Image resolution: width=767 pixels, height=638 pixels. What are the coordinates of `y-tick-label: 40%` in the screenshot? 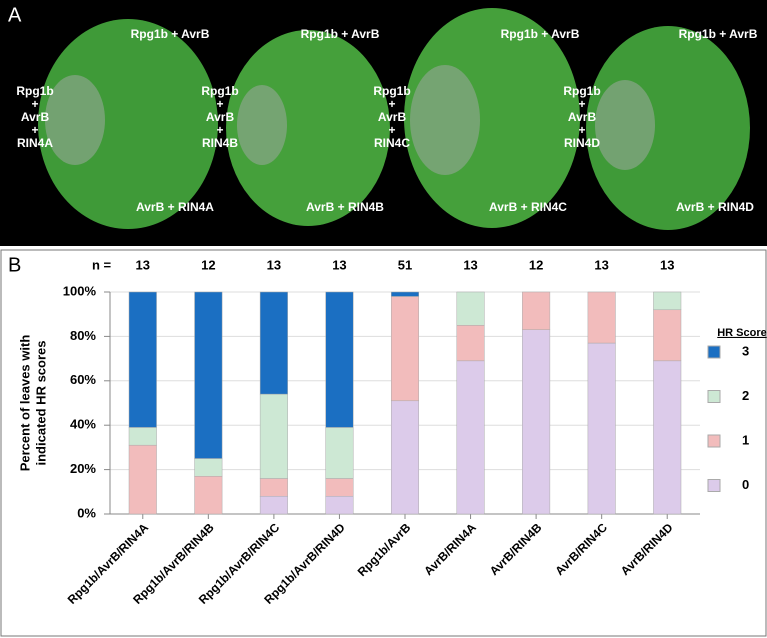 It's located at (83, 424).